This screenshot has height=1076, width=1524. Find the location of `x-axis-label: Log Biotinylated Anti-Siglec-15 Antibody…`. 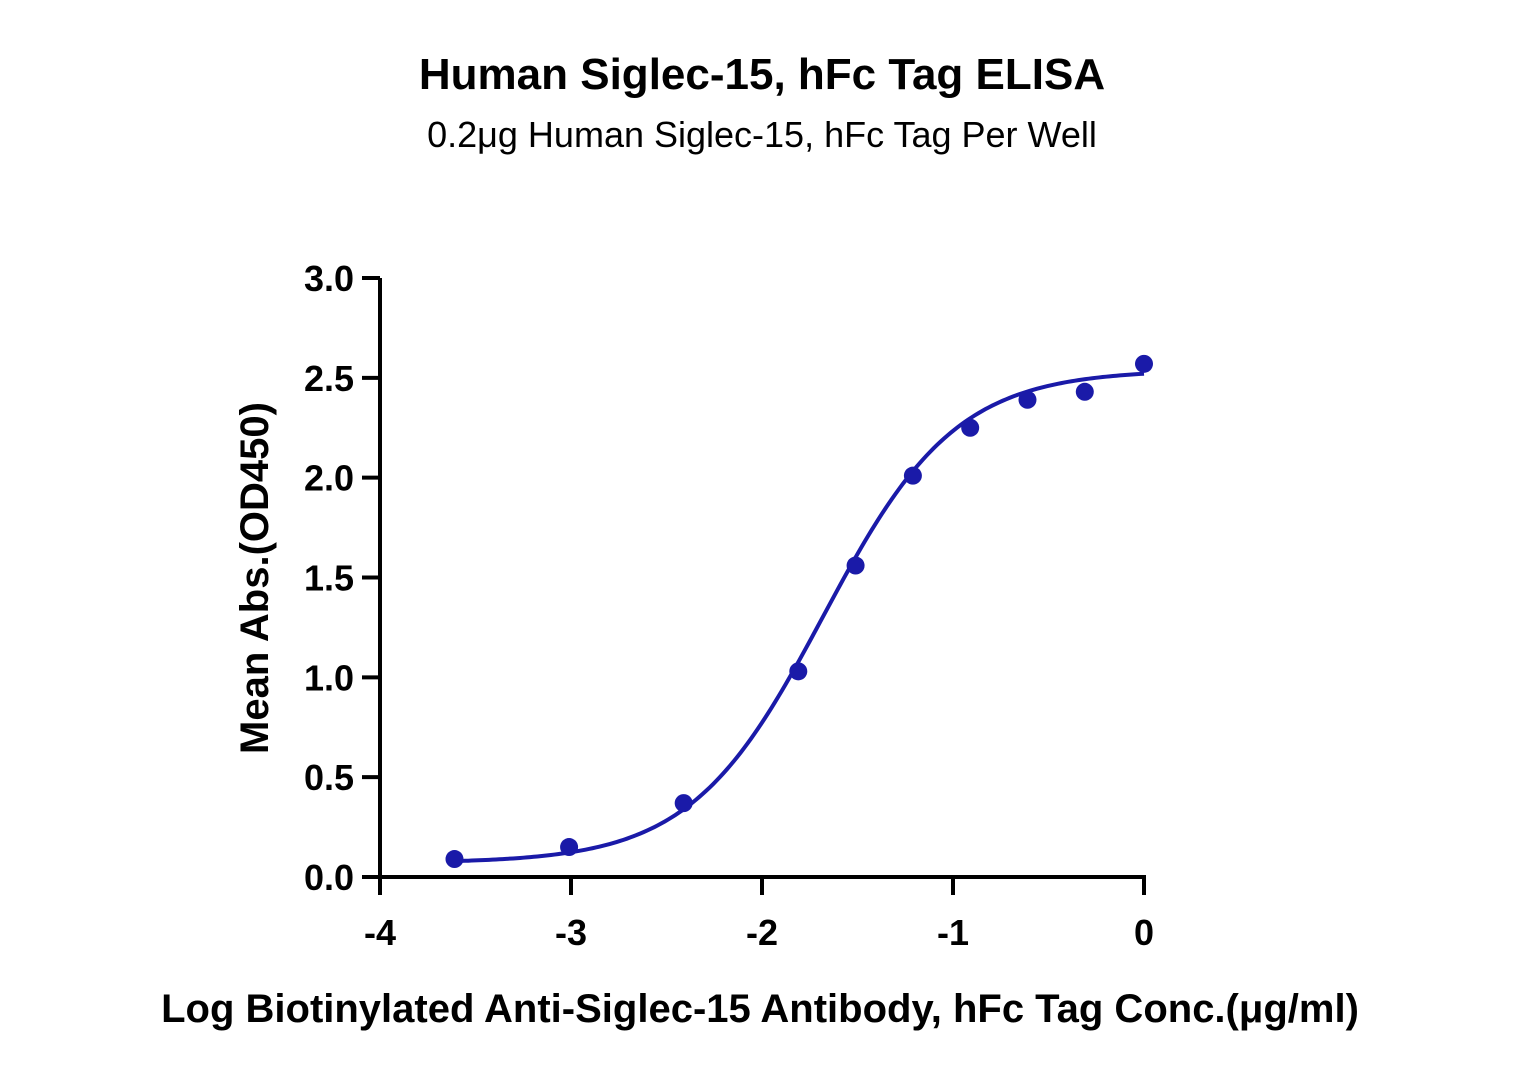

x-axis-label: Log Biotinylated Anti-Siglec-15 Antibody… is located at coordinates (760, 1009).